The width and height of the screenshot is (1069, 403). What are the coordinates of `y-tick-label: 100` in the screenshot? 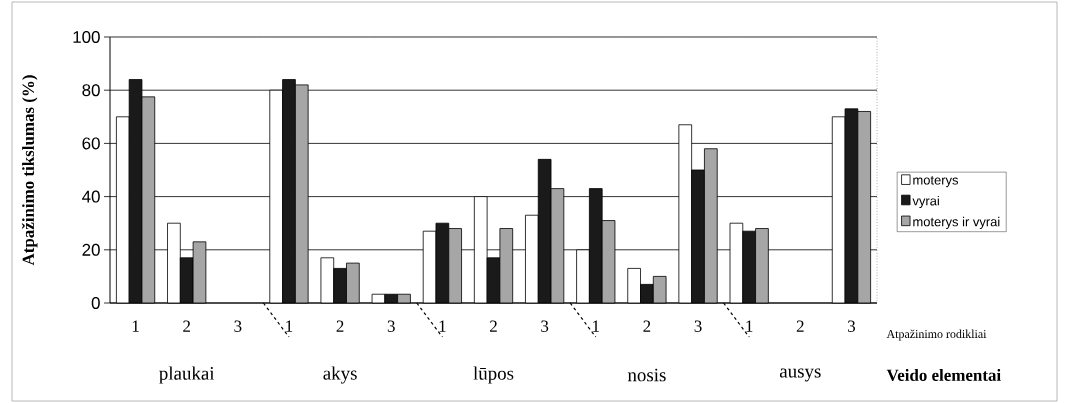 It's located at (86, 37).